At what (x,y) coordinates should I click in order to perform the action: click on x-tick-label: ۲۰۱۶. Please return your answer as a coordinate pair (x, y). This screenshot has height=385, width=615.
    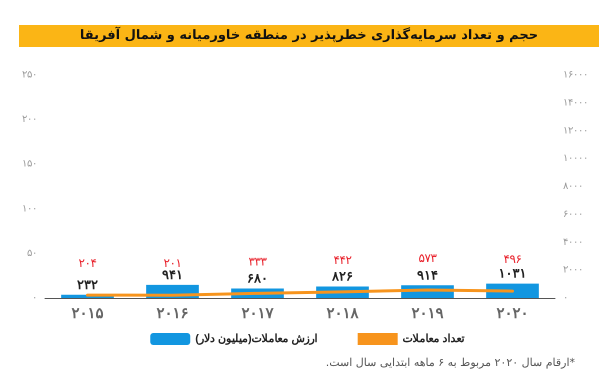
    Looking at the image, I should click on (172, 313).